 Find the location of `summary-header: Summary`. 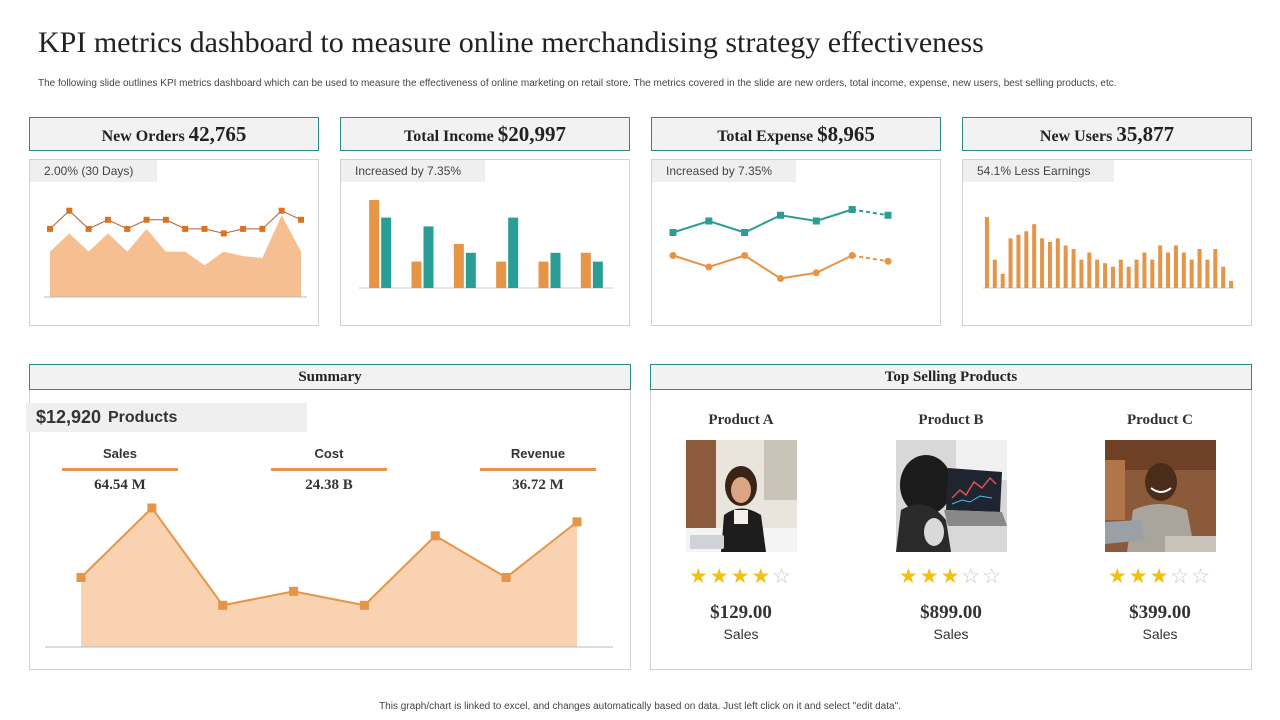

summary-header: Summary is located at coordinates (330, 377).